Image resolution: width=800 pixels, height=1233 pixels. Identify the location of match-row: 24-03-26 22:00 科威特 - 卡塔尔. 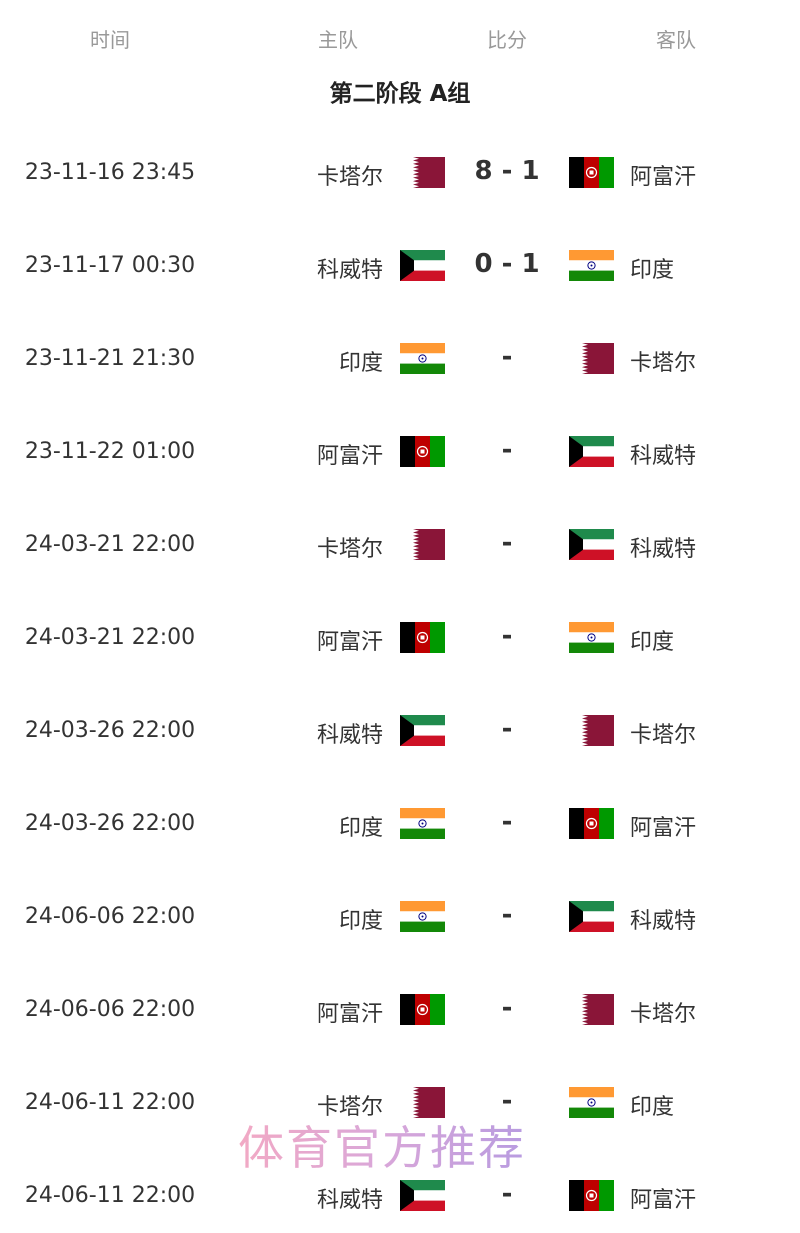
(400, 731).